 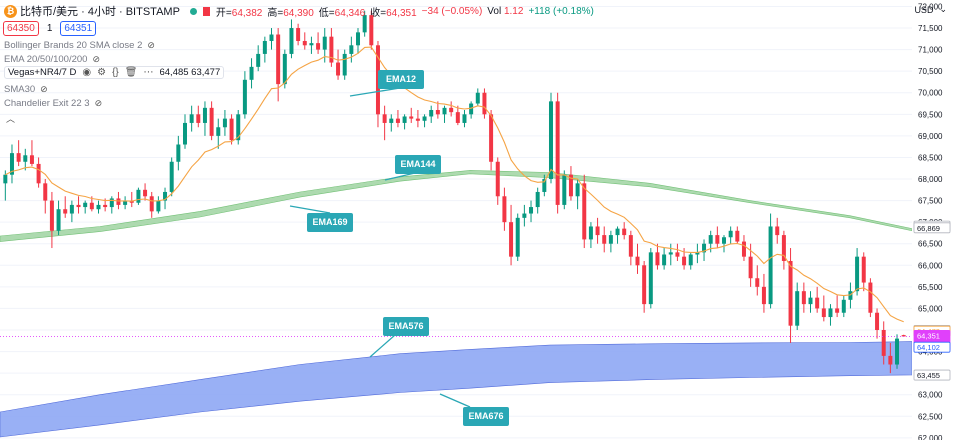 I want to click on price-change: −34 (−0.05%), so click(x=452, y=11).